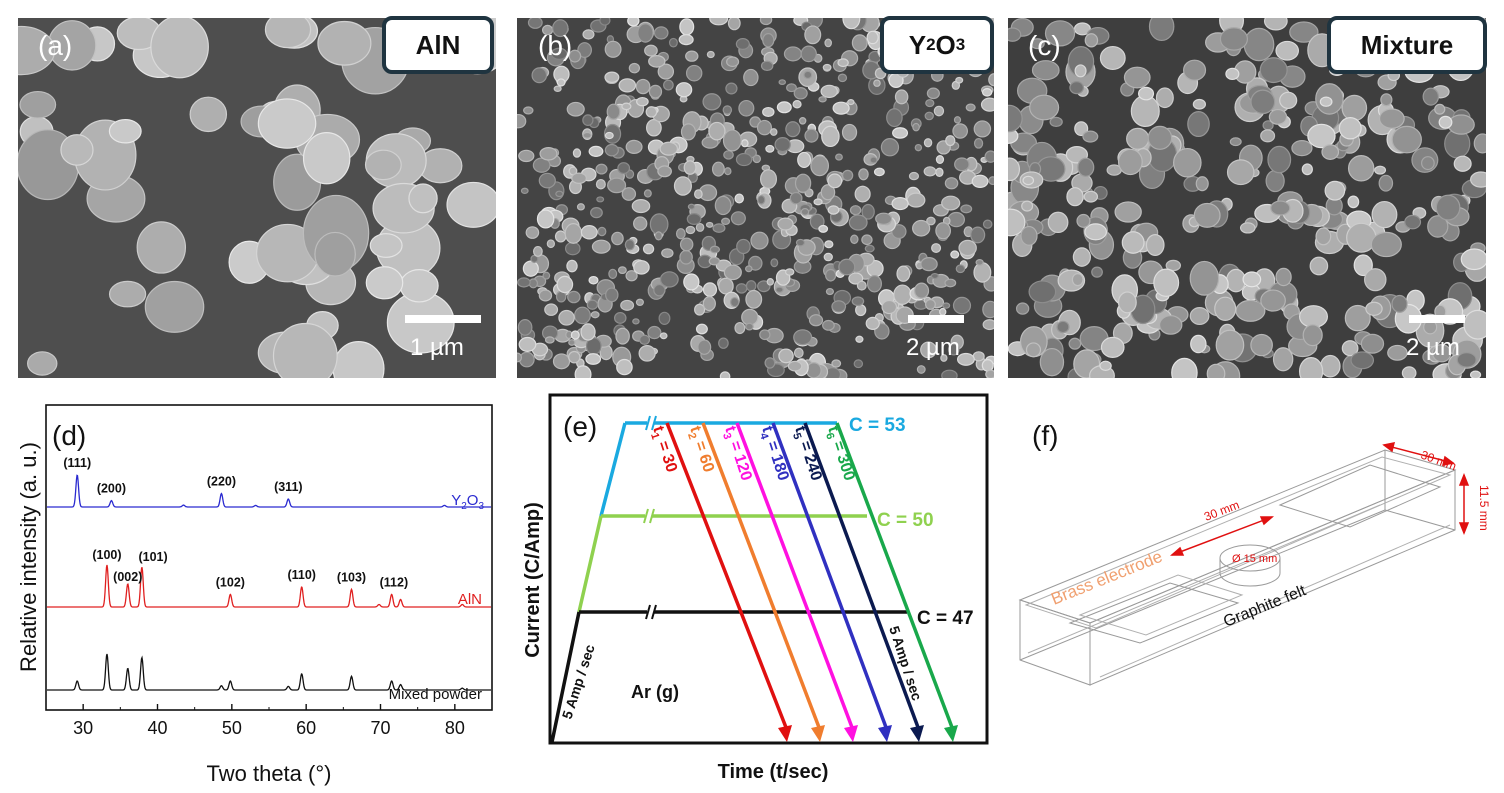  Describe the element at coordinates (1045, 435) in the screenshot. I see `panel-f-letter: (f)` at that location.